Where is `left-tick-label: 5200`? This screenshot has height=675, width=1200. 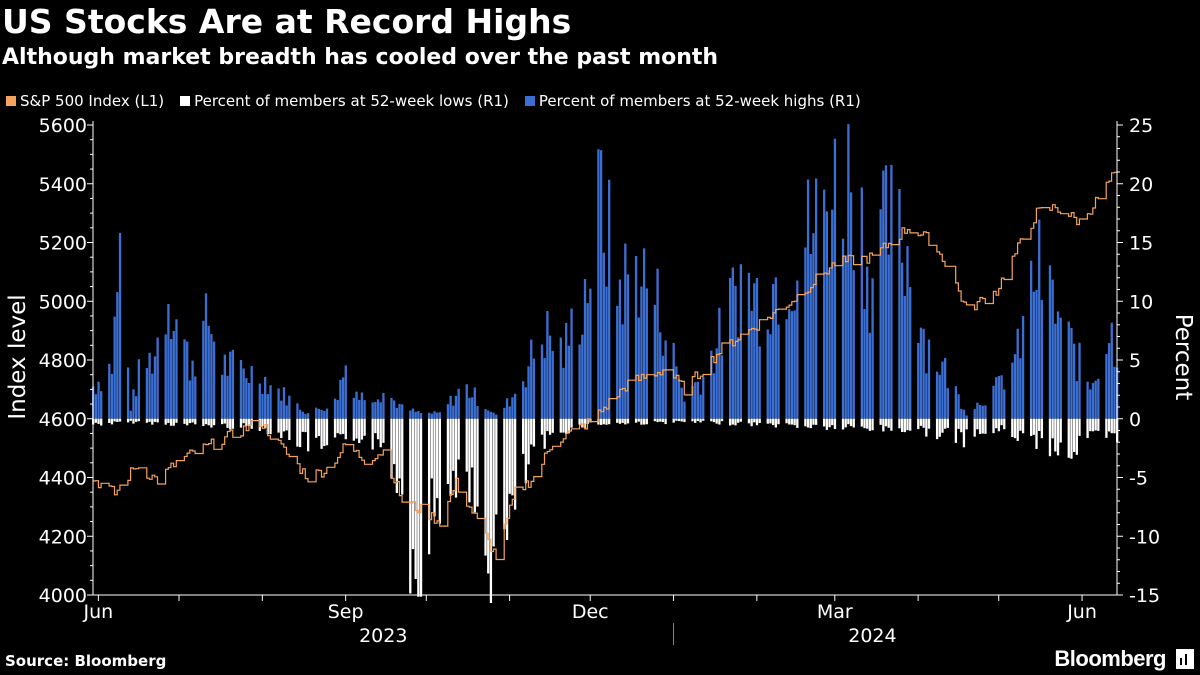
left-tick-label: 5200 is located at coordinates (63, 244).